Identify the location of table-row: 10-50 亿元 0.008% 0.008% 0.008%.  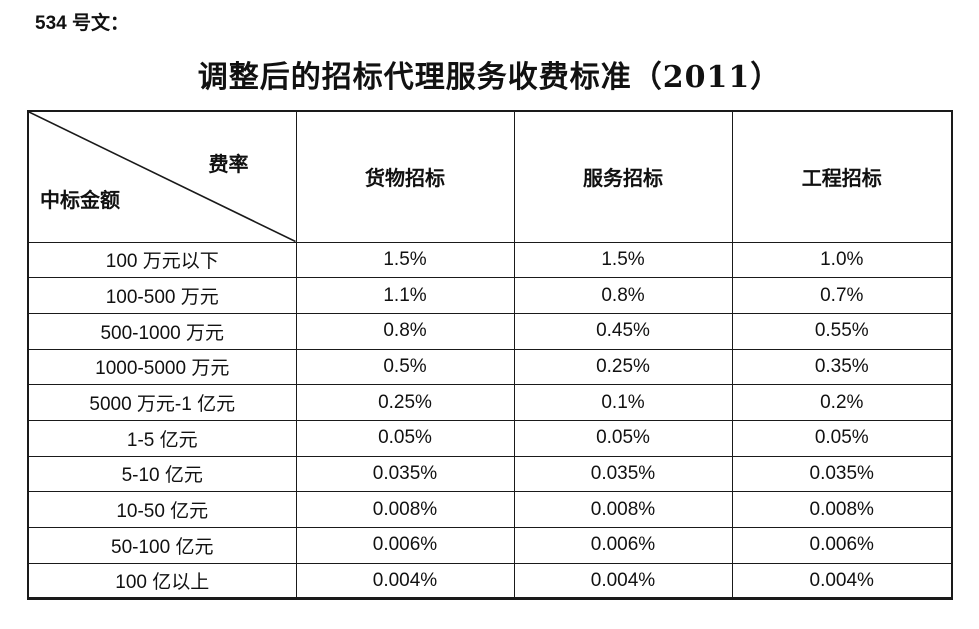
(490, 509).